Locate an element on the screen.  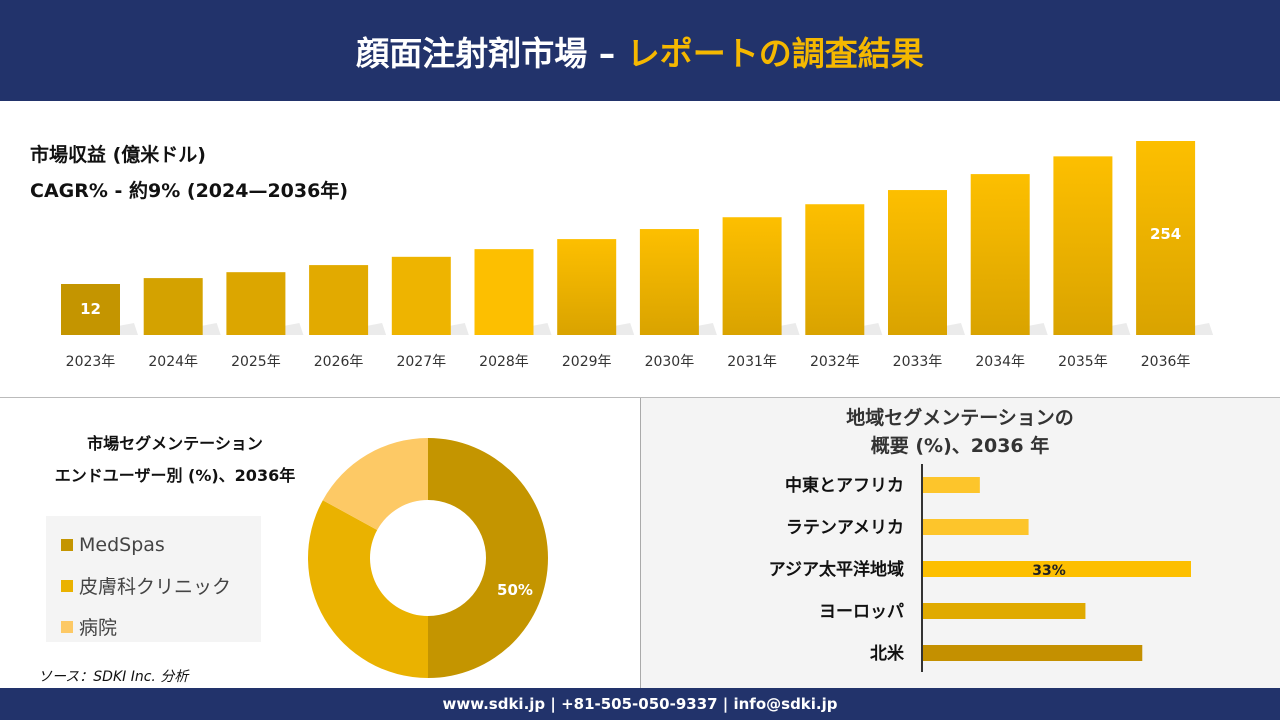
x-tick-label: 2028年 is located at coordinates (504, 362).